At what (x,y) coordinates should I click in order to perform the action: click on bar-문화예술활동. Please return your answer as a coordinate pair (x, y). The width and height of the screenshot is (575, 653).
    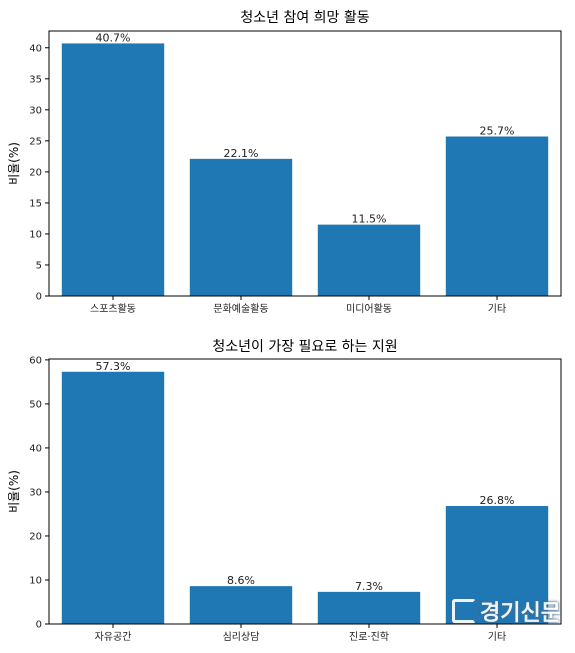
    Looking at the image, I should click on (241, 227).